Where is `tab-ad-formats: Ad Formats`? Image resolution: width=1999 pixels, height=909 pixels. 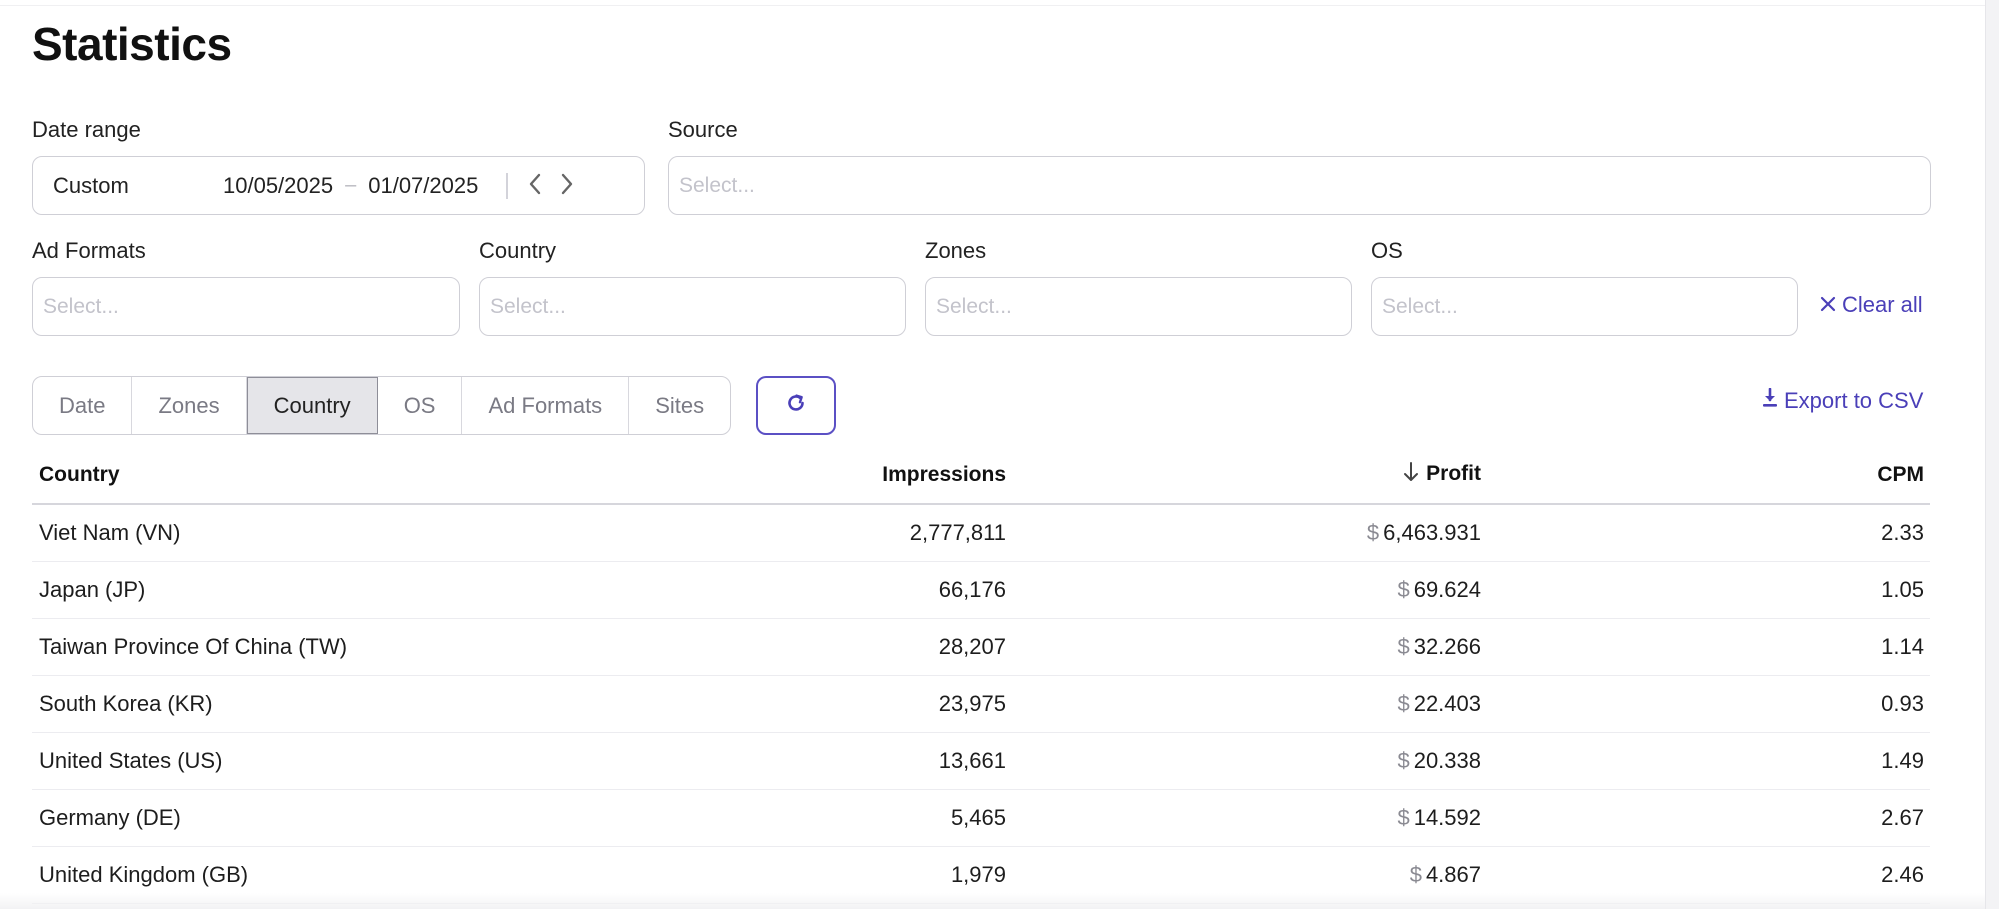 tab-ad-formats: Ad Formats is located at coordinates (546, 405).